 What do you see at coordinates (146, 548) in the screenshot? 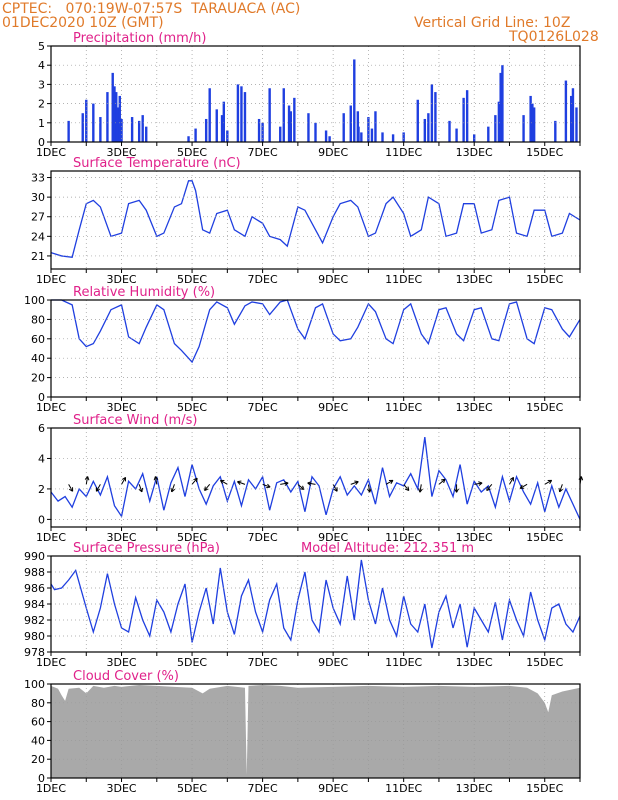
I see `panel-title: Surface Pressure (hPa)` at bounding box center [146, 548].